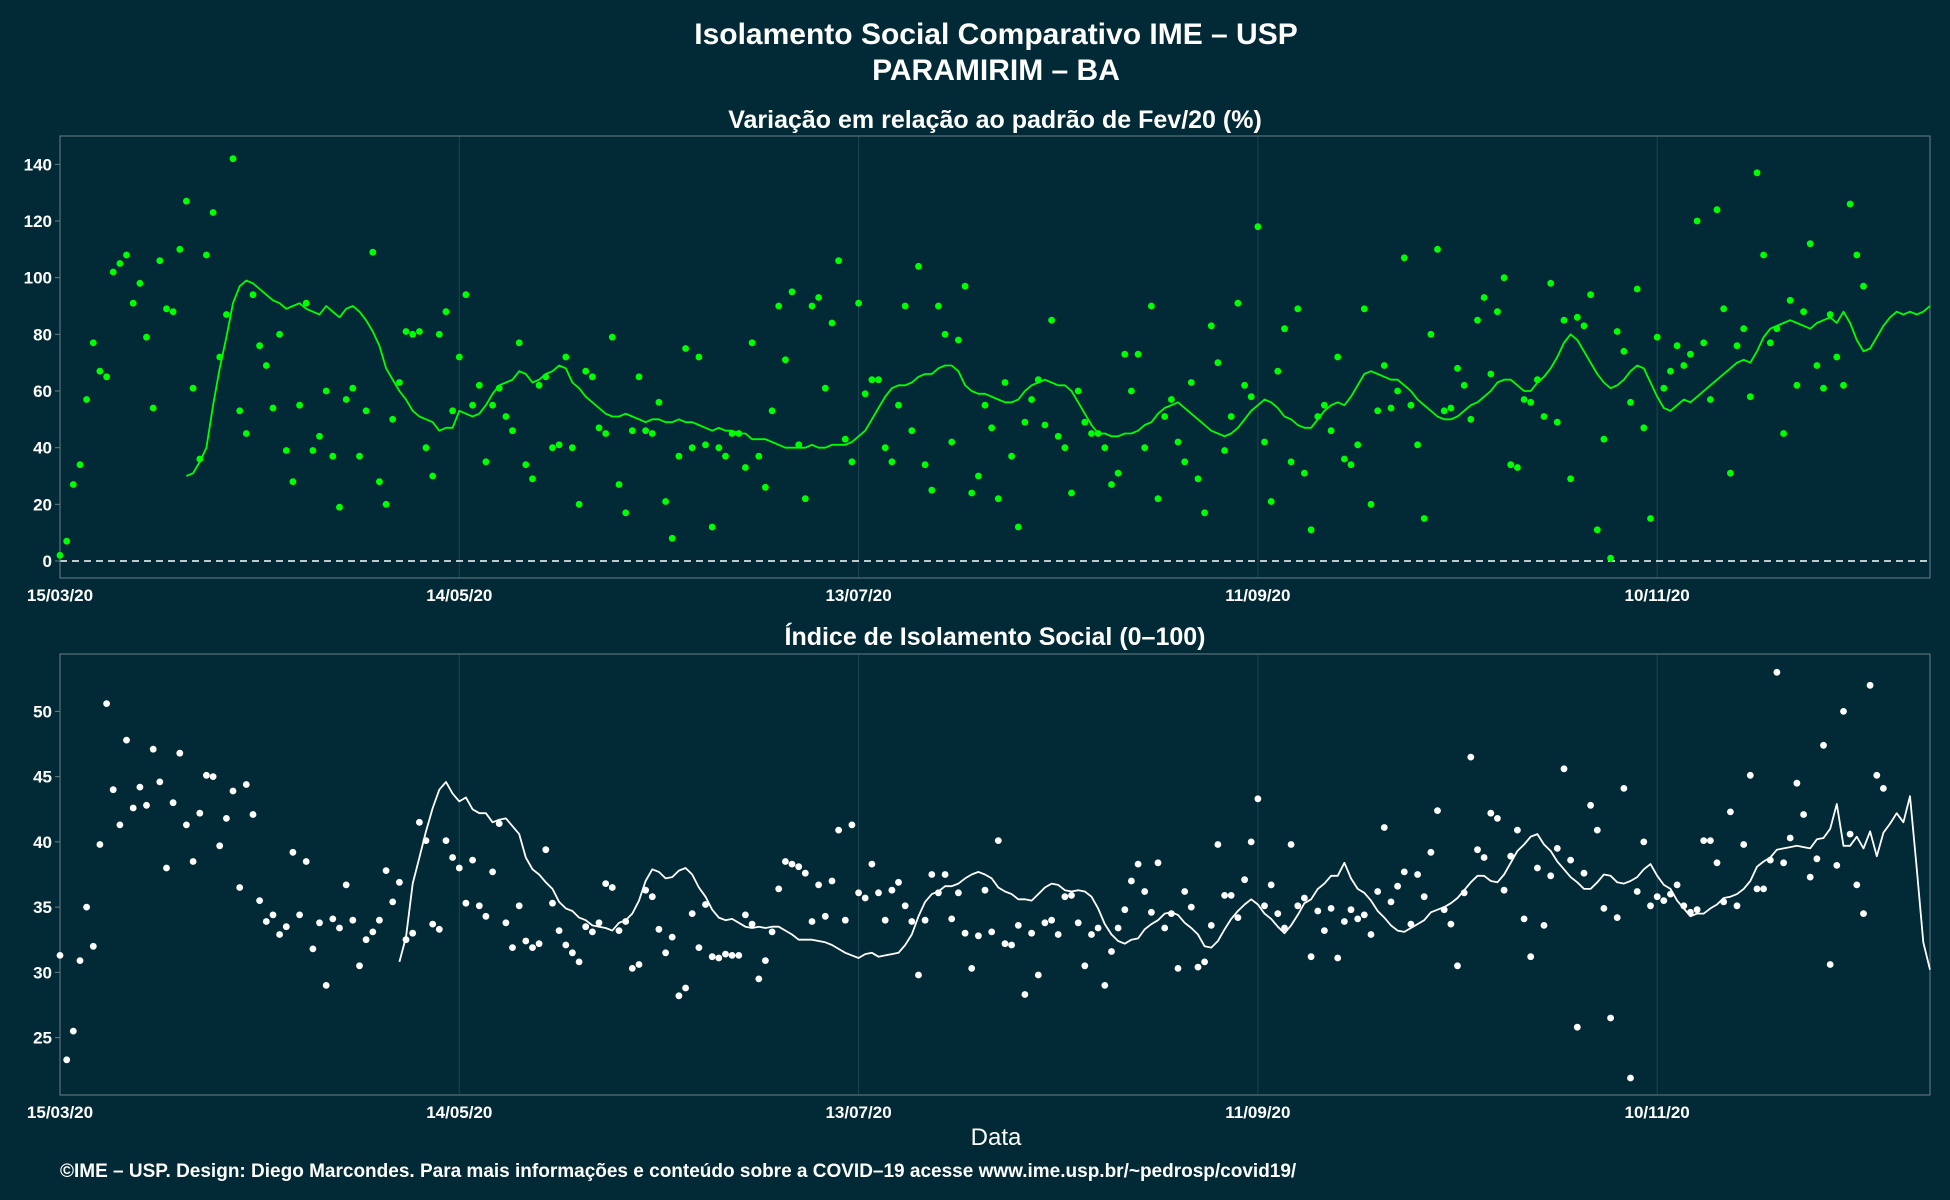 The height and width of the screenshot is (1200, 1950). Describe the element at coordinates (42, 777) in the screenshot. I see `y-tick-label: 45` at that location.